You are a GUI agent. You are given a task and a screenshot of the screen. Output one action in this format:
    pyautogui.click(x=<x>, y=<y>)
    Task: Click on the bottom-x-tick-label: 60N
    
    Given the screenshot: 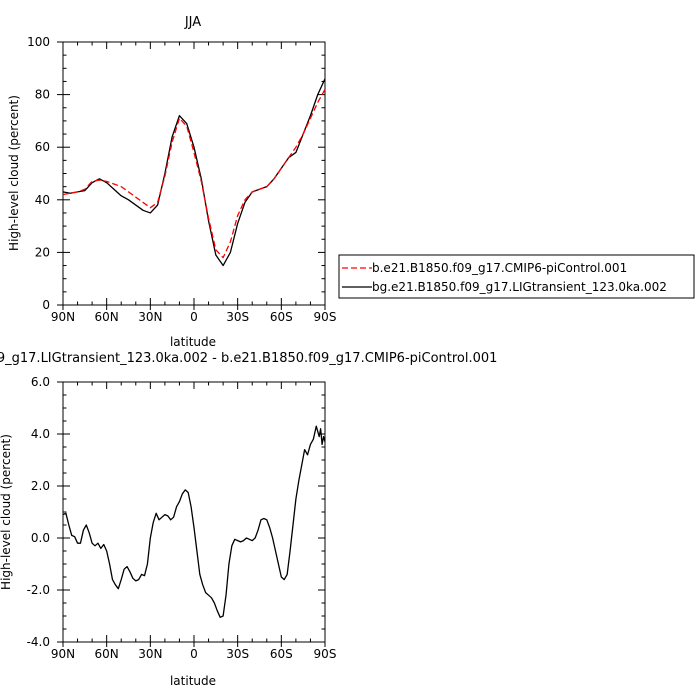 What is the action you would take?
    pyautogui.click(x=107, y=654)
    